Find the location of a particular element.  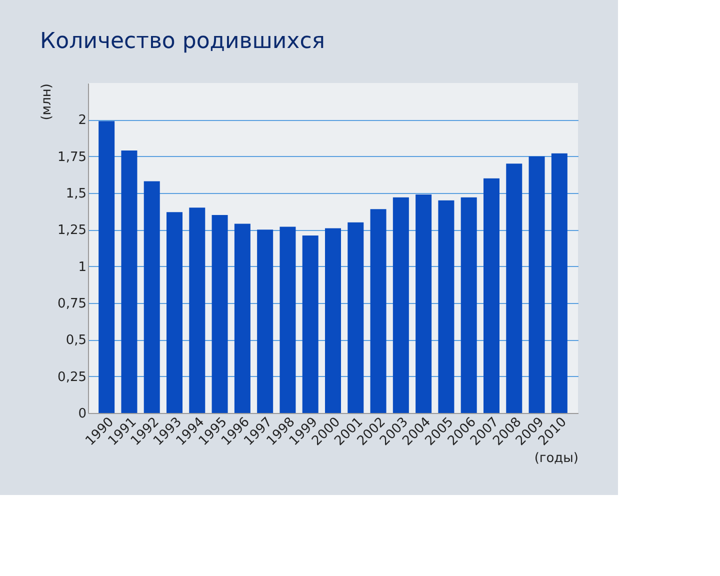

y-tick-label: 0 is located at coordinates (82, 414).